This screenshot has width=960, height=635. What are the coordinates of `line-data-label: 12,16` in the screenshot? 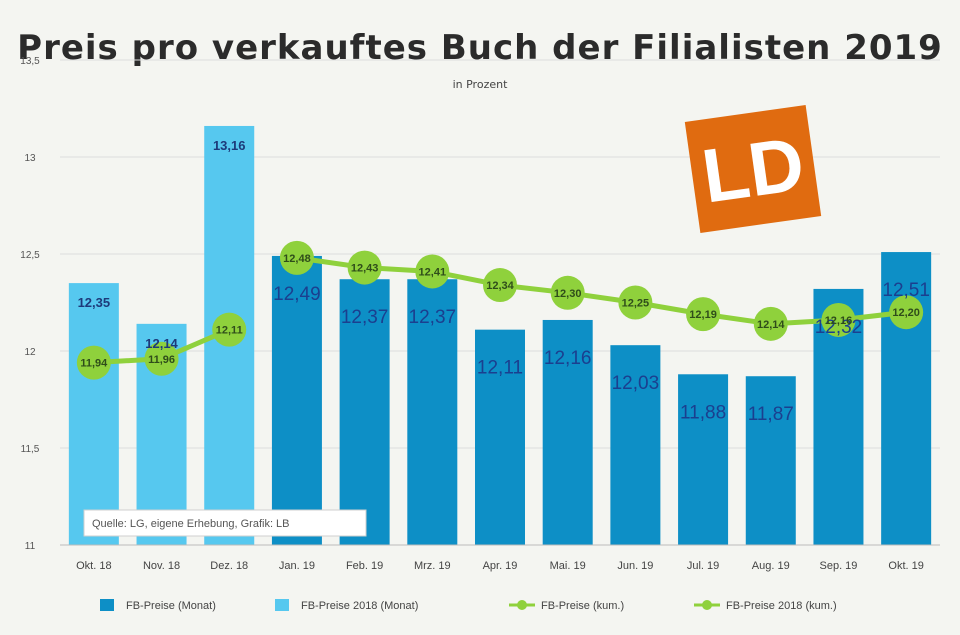 It's located at (839, 321).